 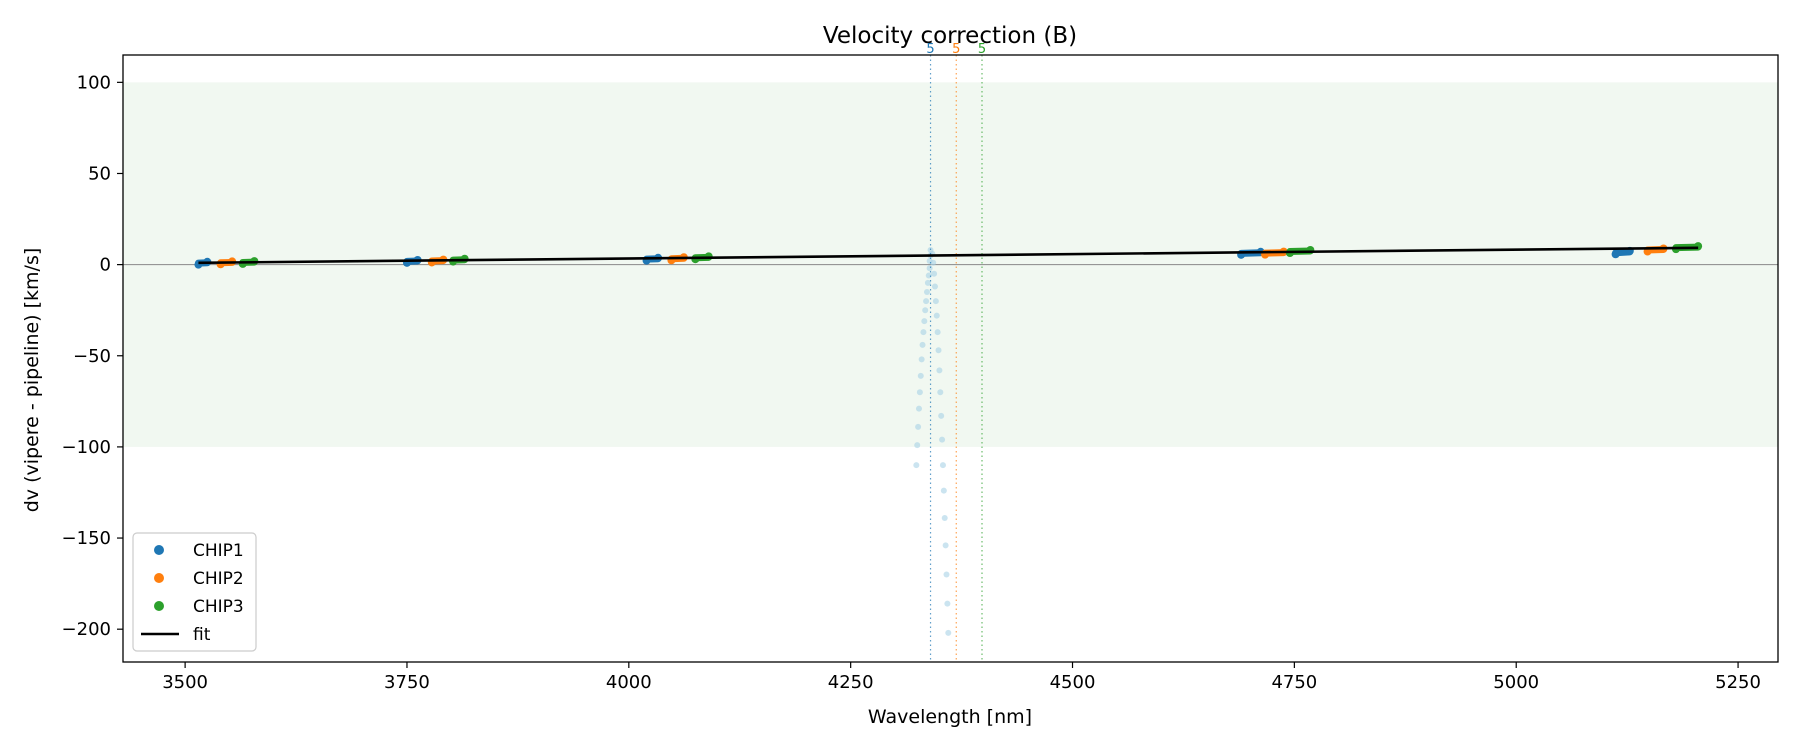 What do you see at coordinates (159, 550) in the screenshot?
I see `legend-marker-chip1` at bounding box center [159, 550].